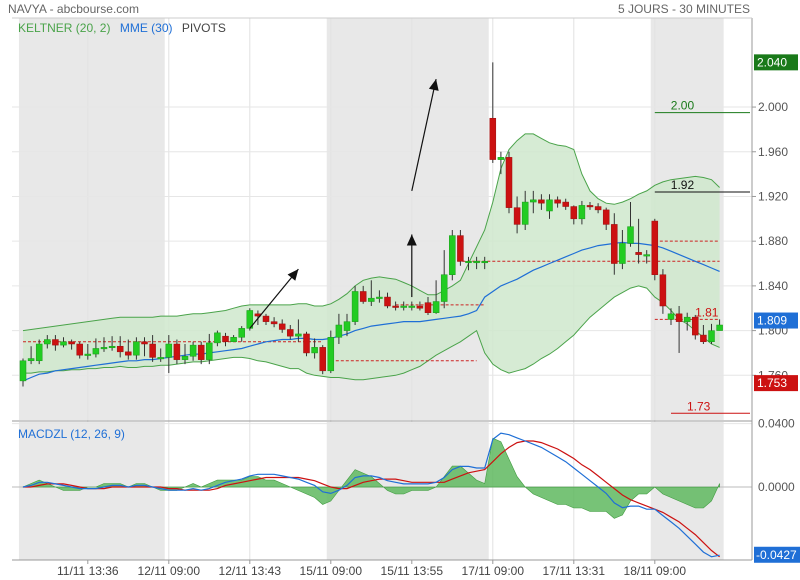 The width and height of the screenshot is (800, 580). What do you see at coordinates (683, 106) in the screenshot?
I see `level-label: 2.00` at bounding box center [683, 106].